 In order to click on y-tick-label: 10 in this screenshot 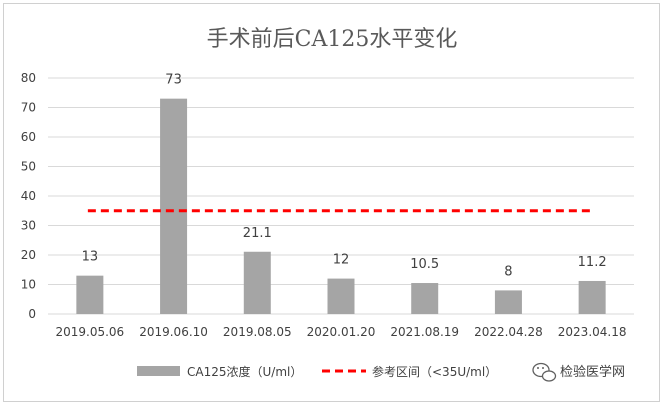, I will do `click(28, 285)`.